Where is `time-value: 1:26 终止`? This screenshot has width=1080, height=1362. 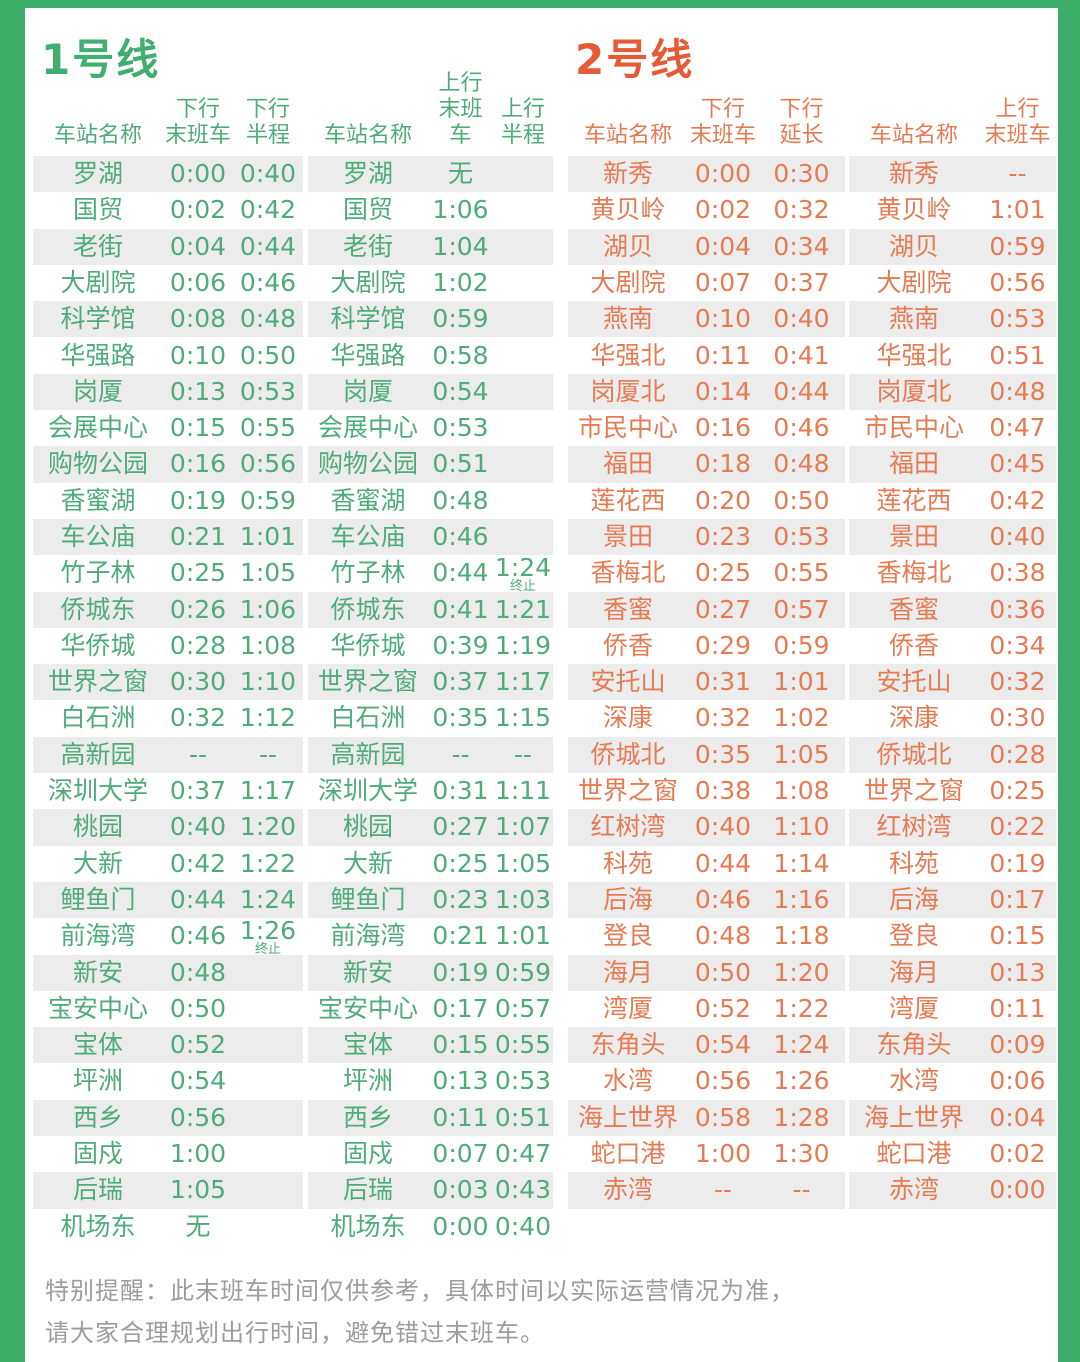 time-value: 1:26 终止 is located at coordinates (268, 937).